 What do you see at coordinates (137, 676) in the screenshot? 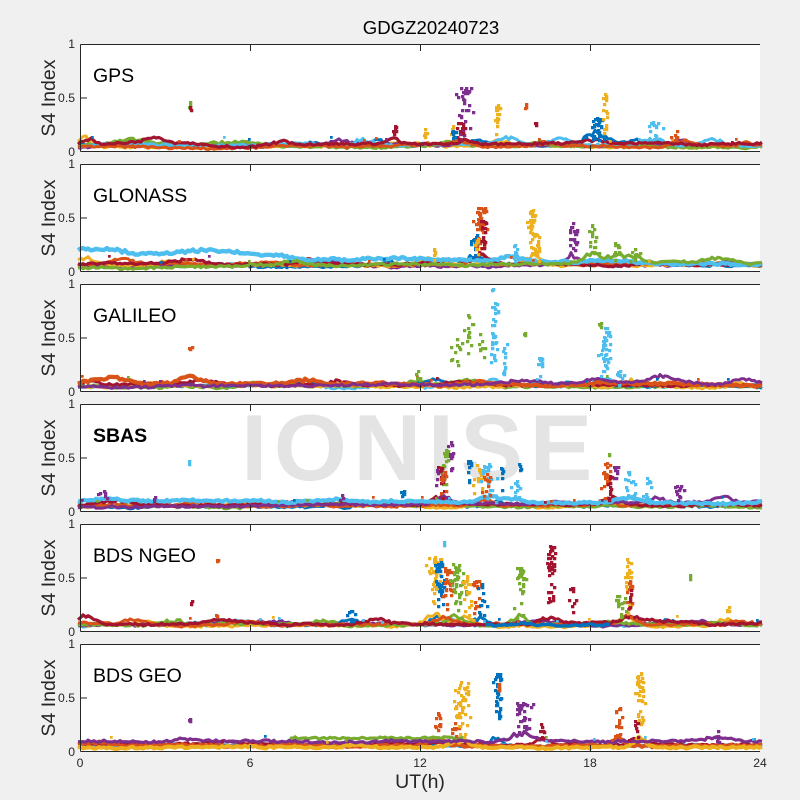
I see `svg-text: BDS GEO` at bounding box center [137, 676].